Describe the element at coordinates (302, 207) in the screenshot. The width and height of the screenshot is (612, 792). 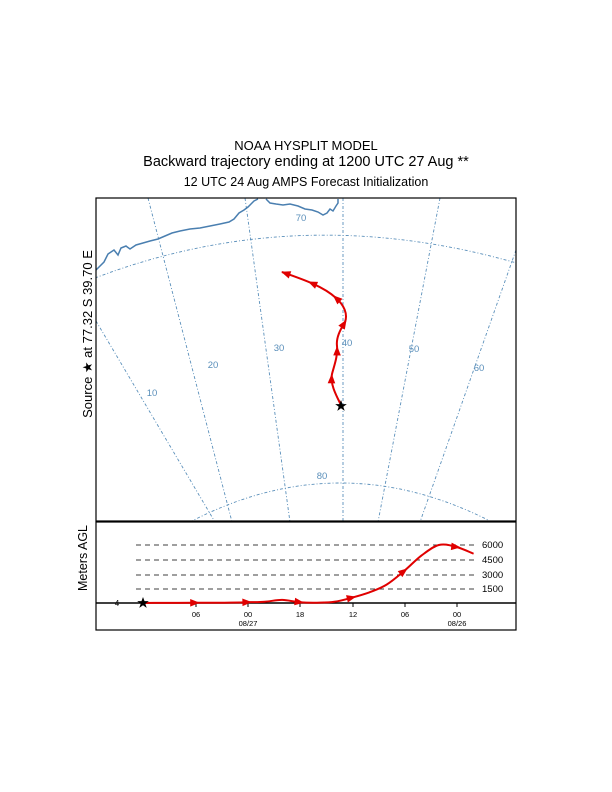
I see `coastline-east` at that location.